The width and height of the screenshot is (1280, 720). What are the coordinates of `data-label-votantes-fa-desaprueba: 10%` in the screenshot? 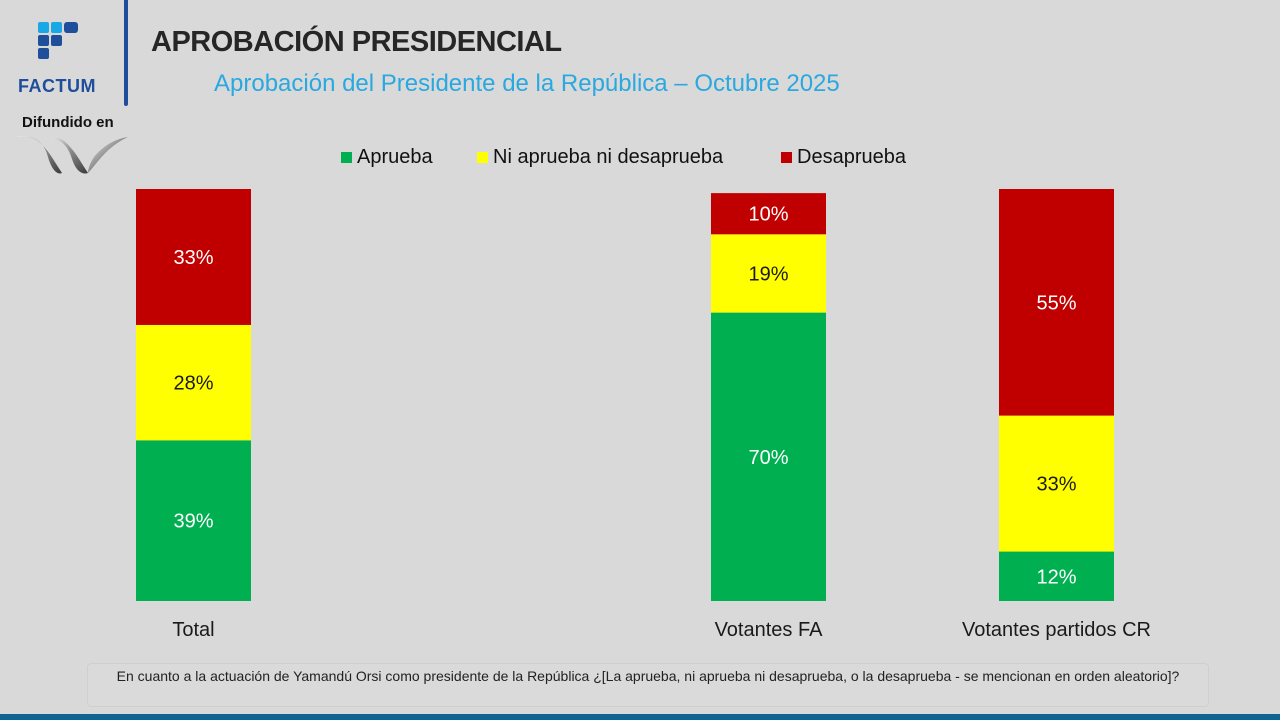 It's located at (768, 215).